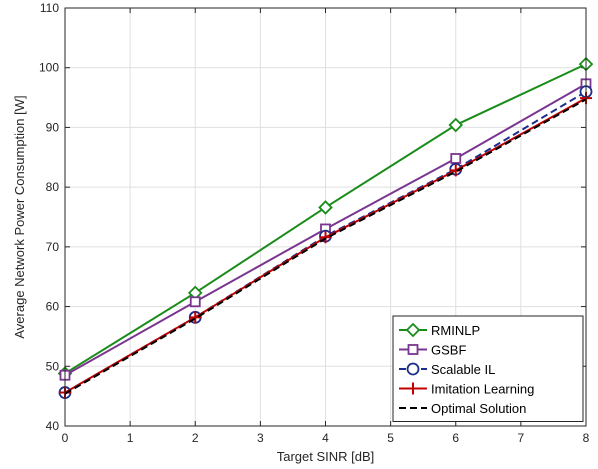 The image size is (598, 469). What do you see at coordinates (53, 307) in the screenshot?
I see `y-tick-label: 60` at bounding box center [53, 307].